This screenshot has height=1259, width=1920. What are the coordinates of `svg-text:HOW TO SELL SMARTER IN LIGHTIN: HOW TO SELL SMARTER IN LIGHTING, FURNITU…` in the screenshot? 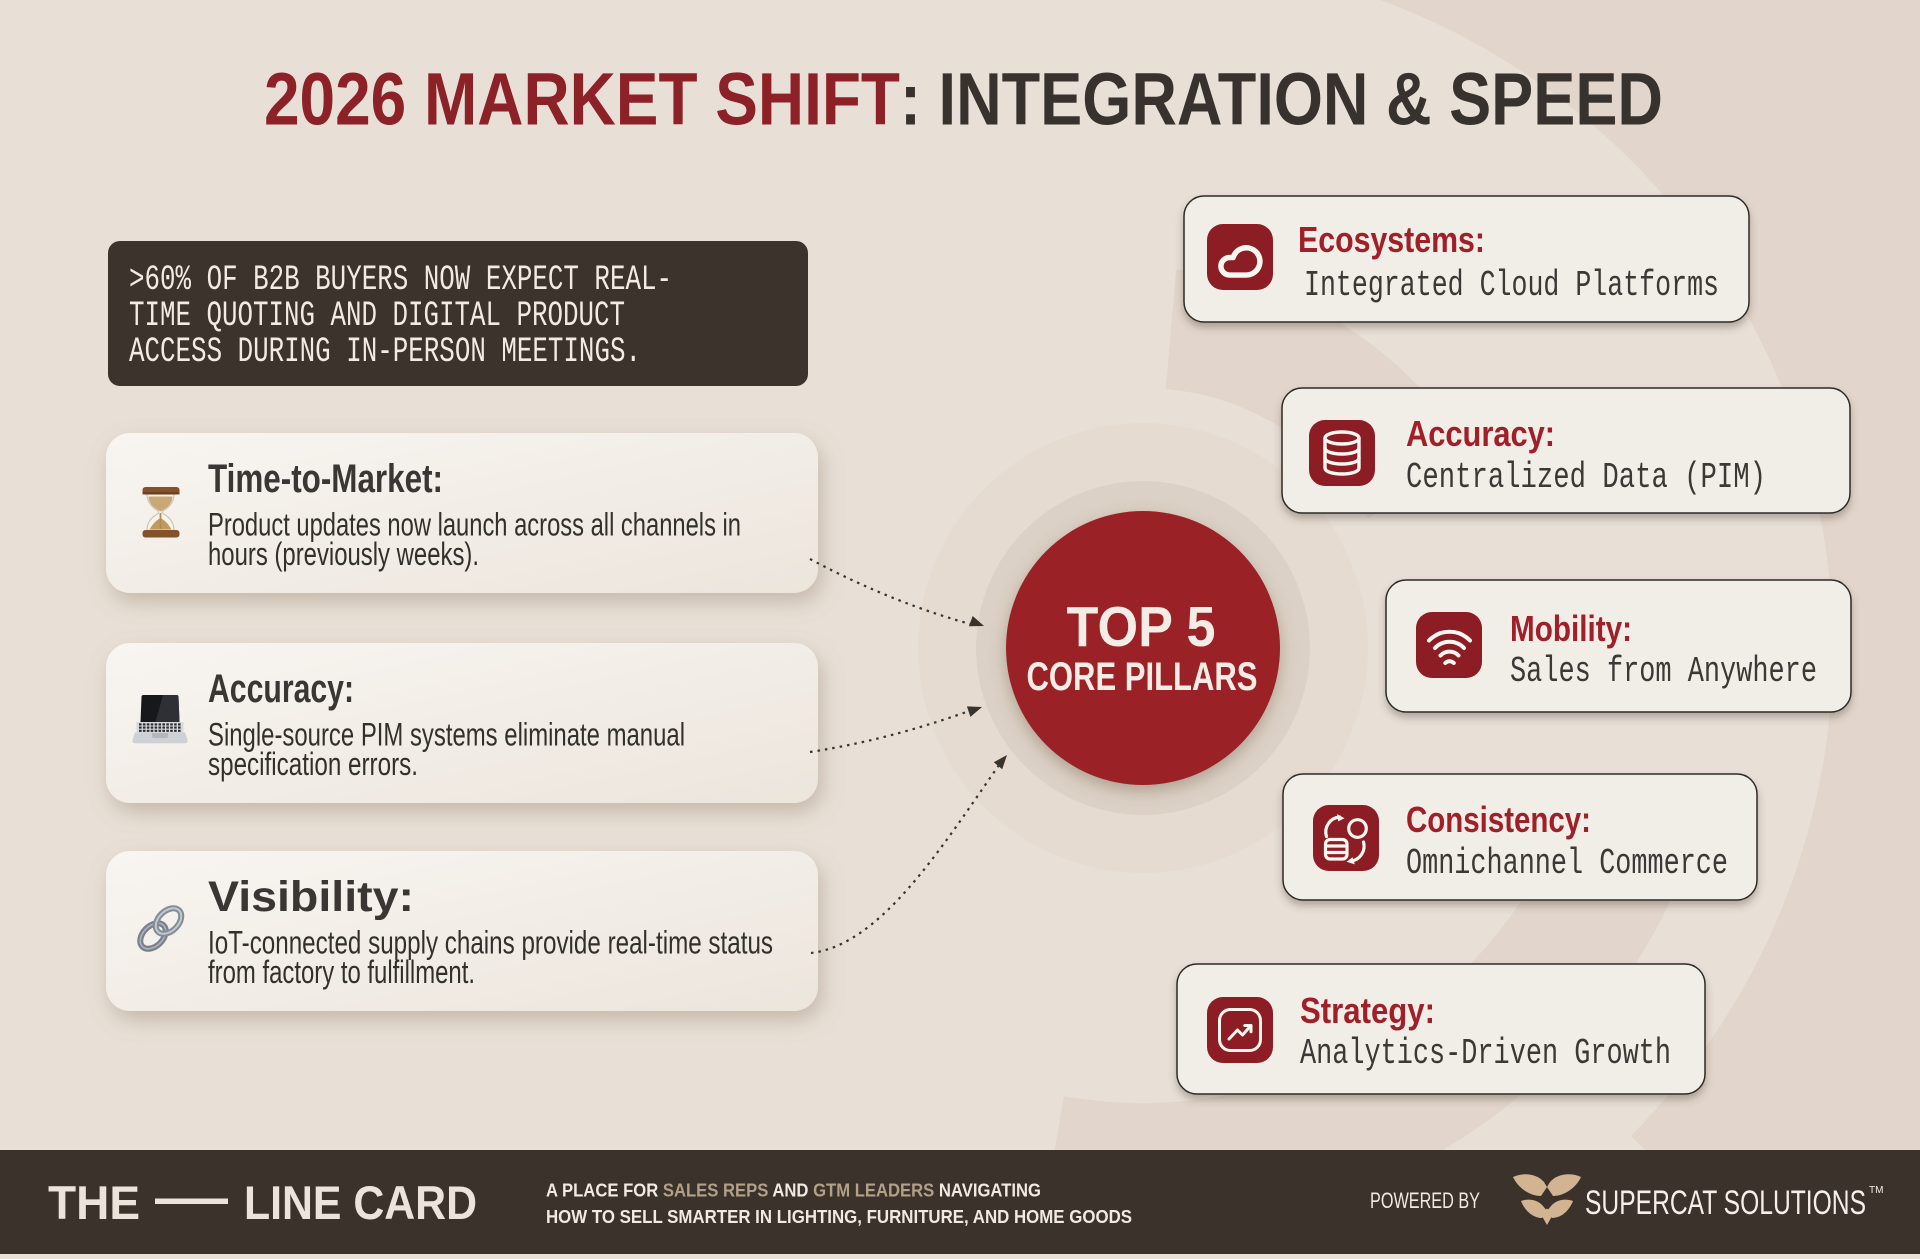 It's located at (839, 1217).